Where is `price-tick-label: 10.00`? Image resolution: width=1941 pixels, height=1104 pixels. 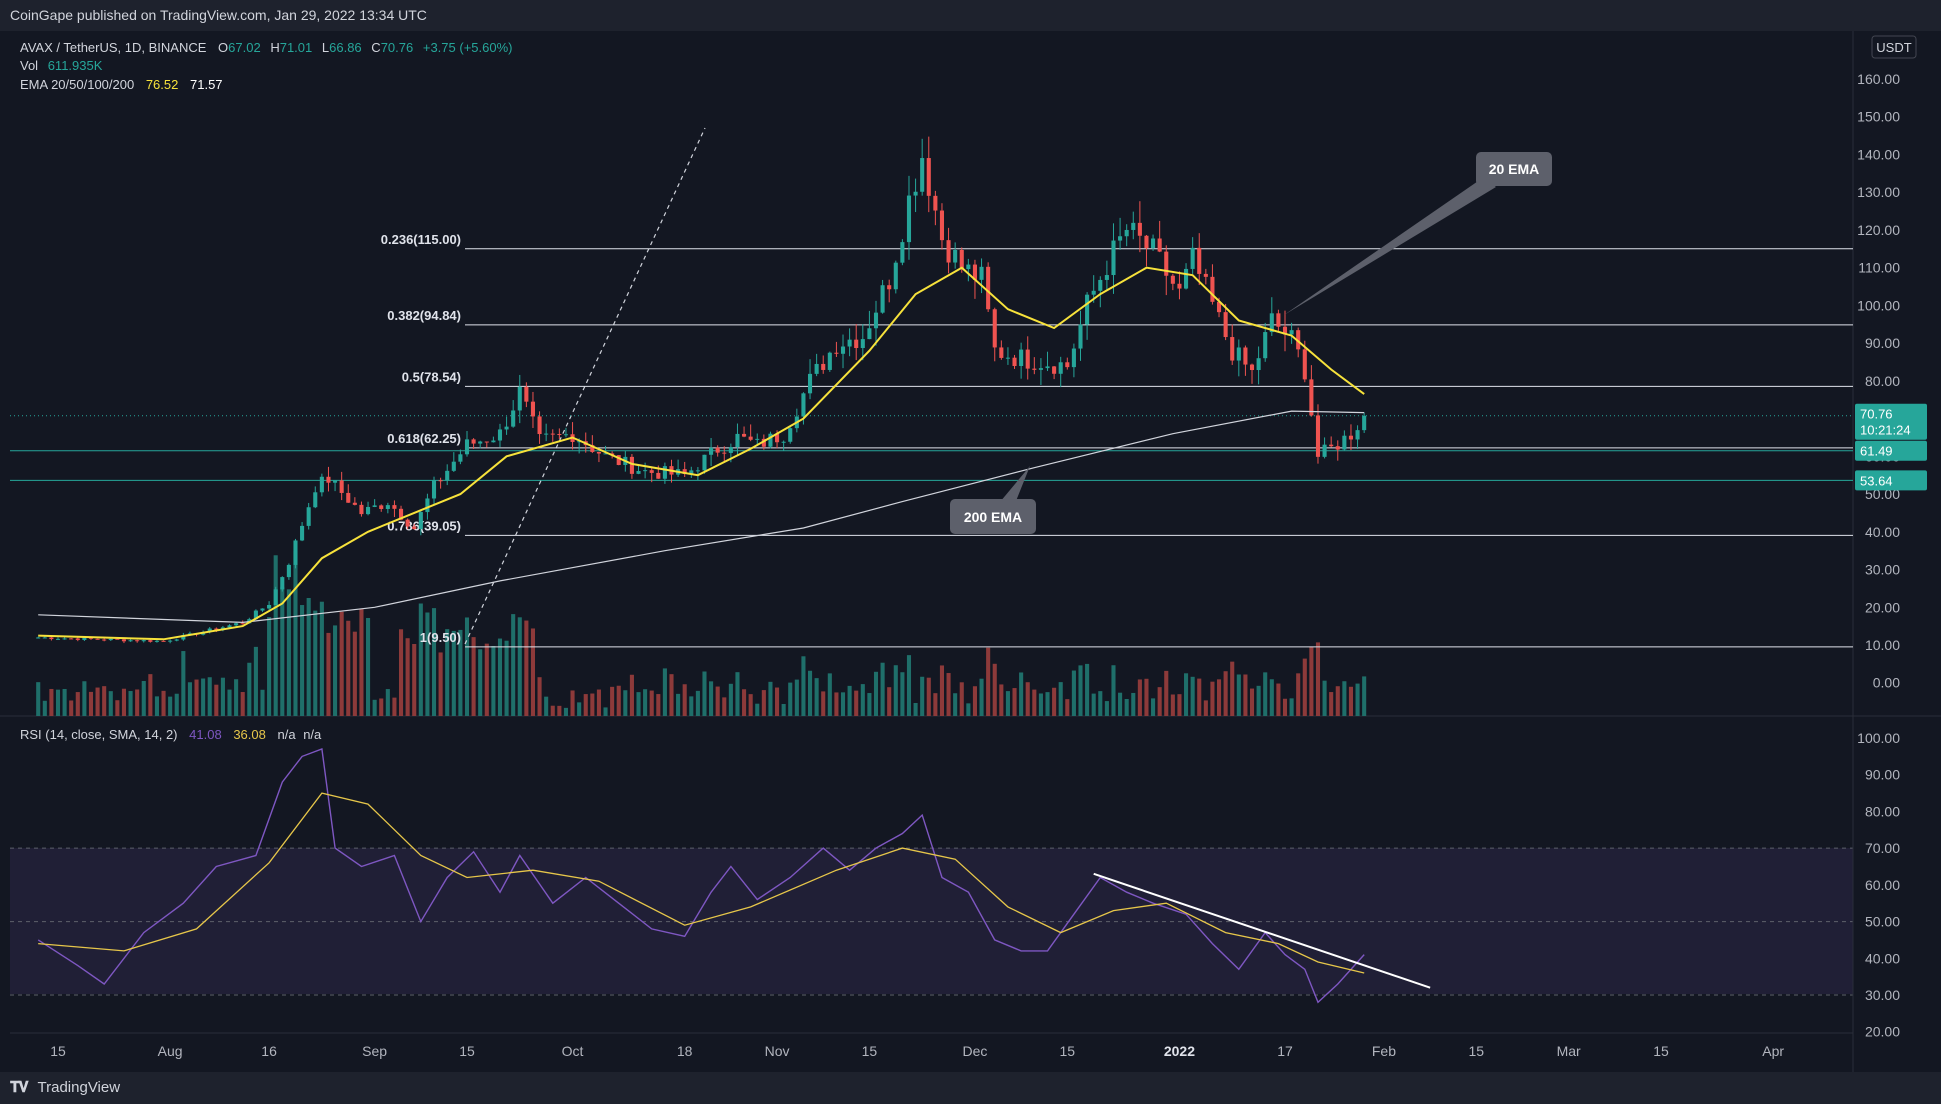 price-tick-label: 10.00 is located at coordinates (1882, 645).